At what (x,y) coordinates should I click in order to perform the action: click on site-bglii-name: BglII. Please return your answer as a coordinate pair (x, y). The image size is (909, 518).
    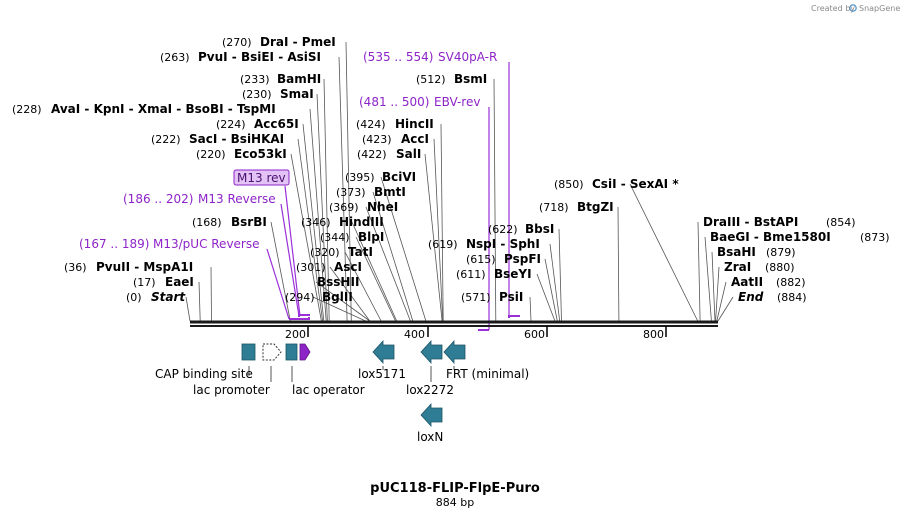
    Looking at the image, I should click on (337, 297).